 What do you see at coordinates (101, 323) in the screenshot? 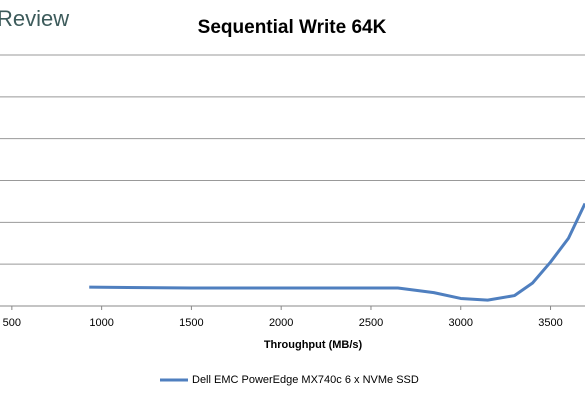
I see `x-tick-label: 1000` at bounding box center [101, 323].